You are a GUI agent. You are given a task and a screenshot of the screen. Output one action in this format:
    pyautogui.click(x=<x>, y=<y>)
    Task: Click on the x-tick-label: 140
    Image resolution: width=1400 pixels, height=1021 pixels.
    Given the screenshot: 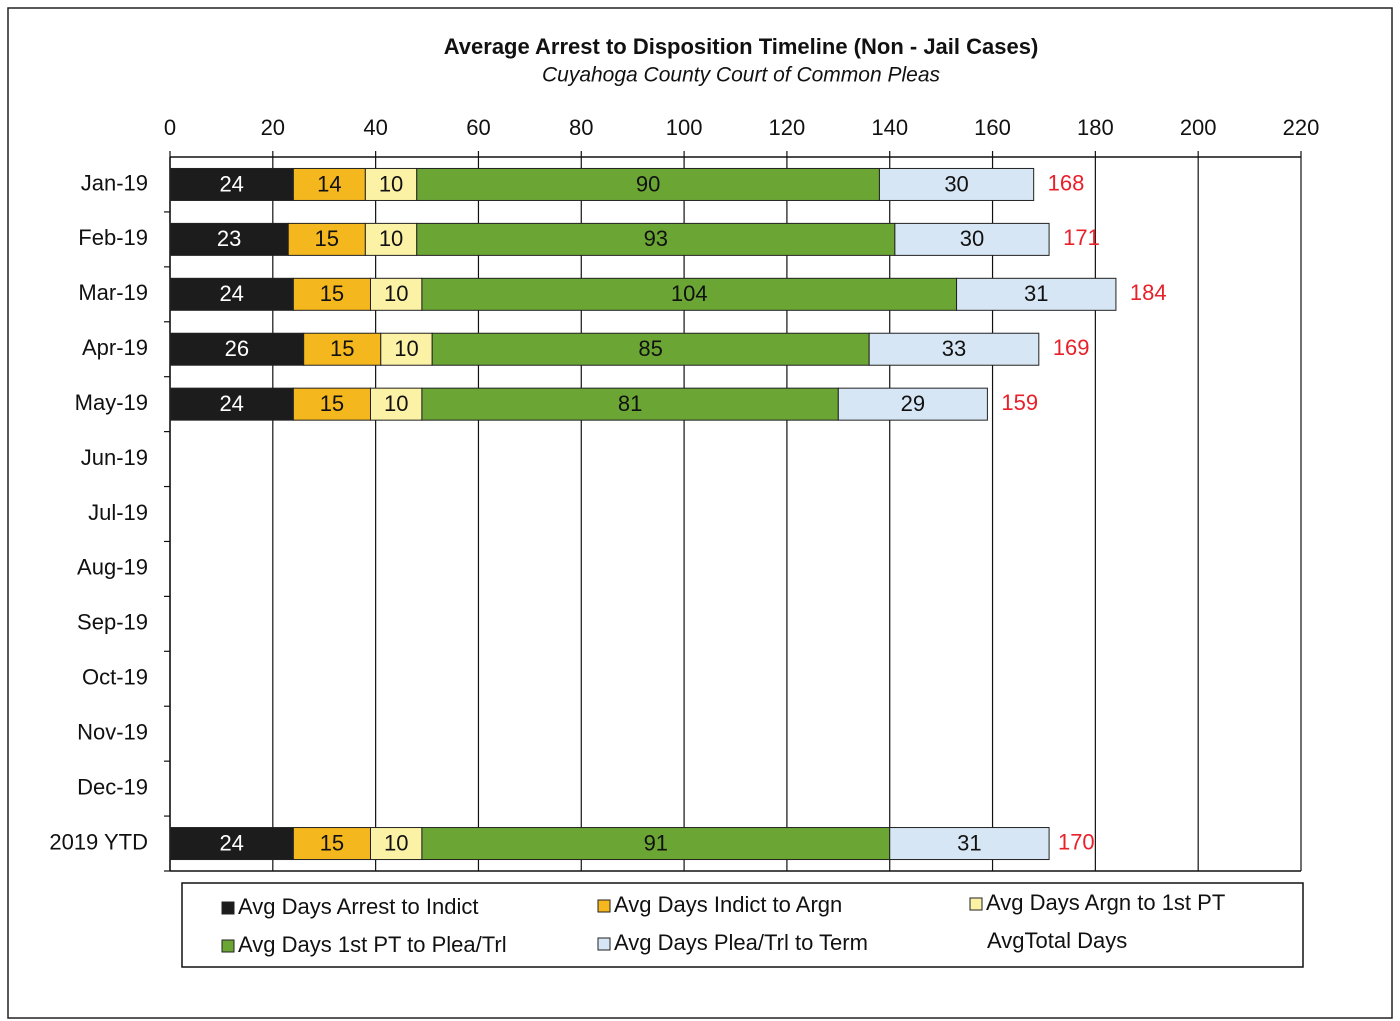 What is the action you would take?
    pyautogui.click(x=889, y=127)
    